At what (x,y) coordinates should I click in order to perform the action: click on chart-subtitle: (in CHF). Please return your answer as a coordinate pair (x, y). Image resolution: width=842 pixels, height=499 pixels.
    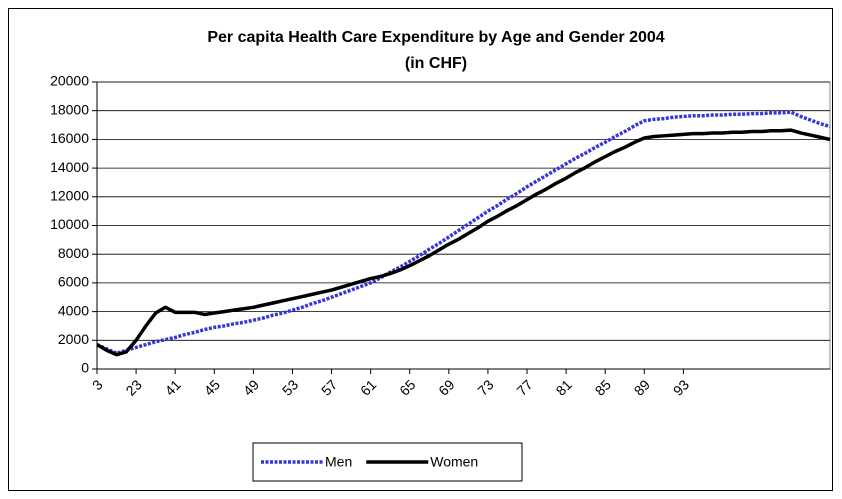
    Looking at the image, I should click on (436, 63).